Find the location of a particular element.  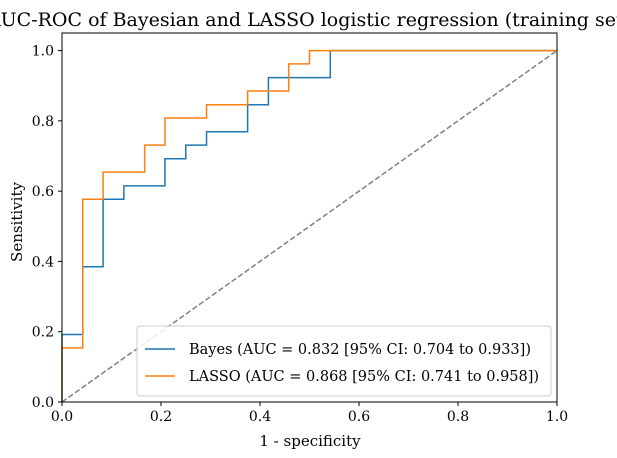

x-tick-label: 0.2 is located at coordinates (161, 417).